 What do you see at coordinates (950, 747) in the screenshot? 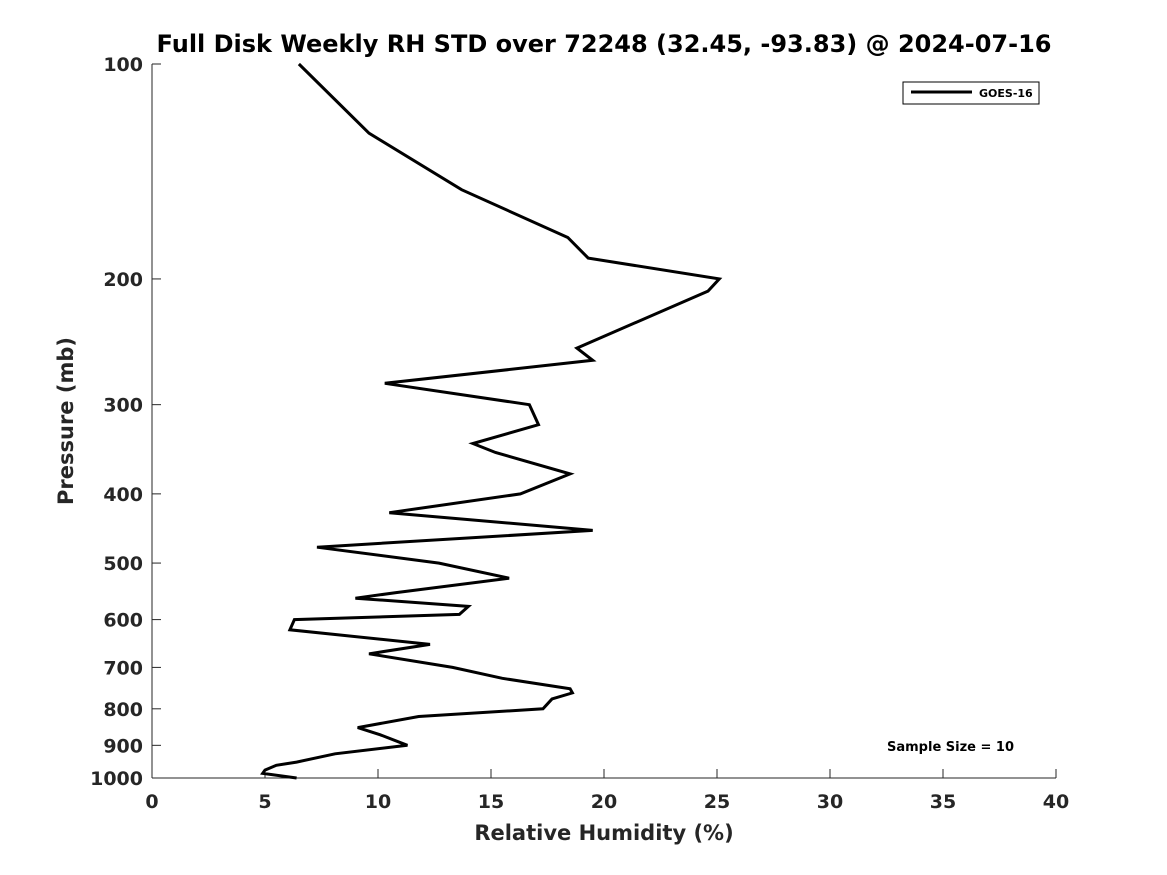
I see `sample-size-annotation: Sample Size = 10` at bounding box center [950, 747].